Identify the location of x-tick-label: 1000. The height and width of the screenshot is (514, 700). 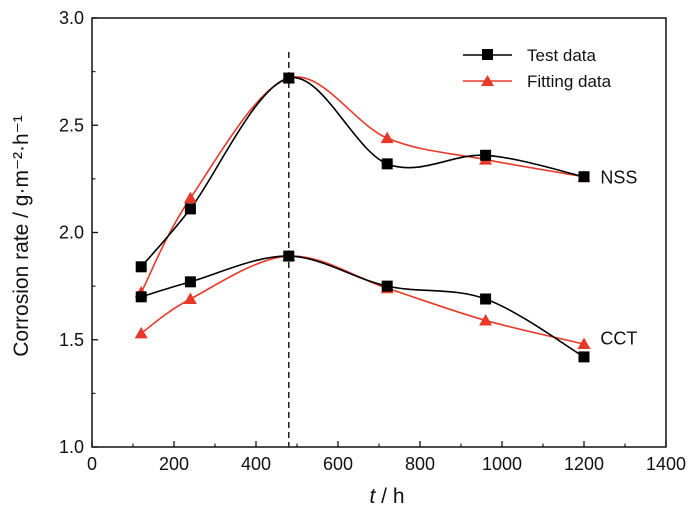
(502, 464).